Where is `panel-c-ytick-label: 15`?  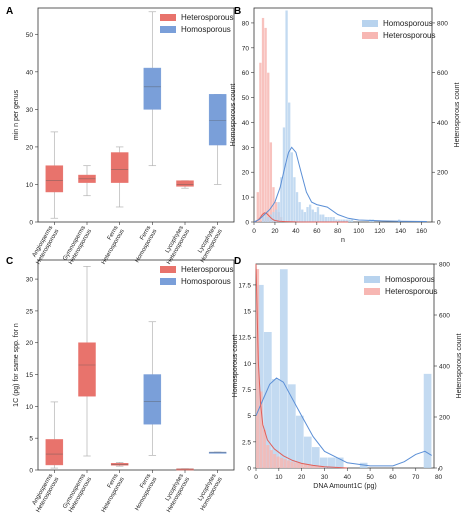
panel-c-ytick-label: 15 is located at coordinates (30, 375).